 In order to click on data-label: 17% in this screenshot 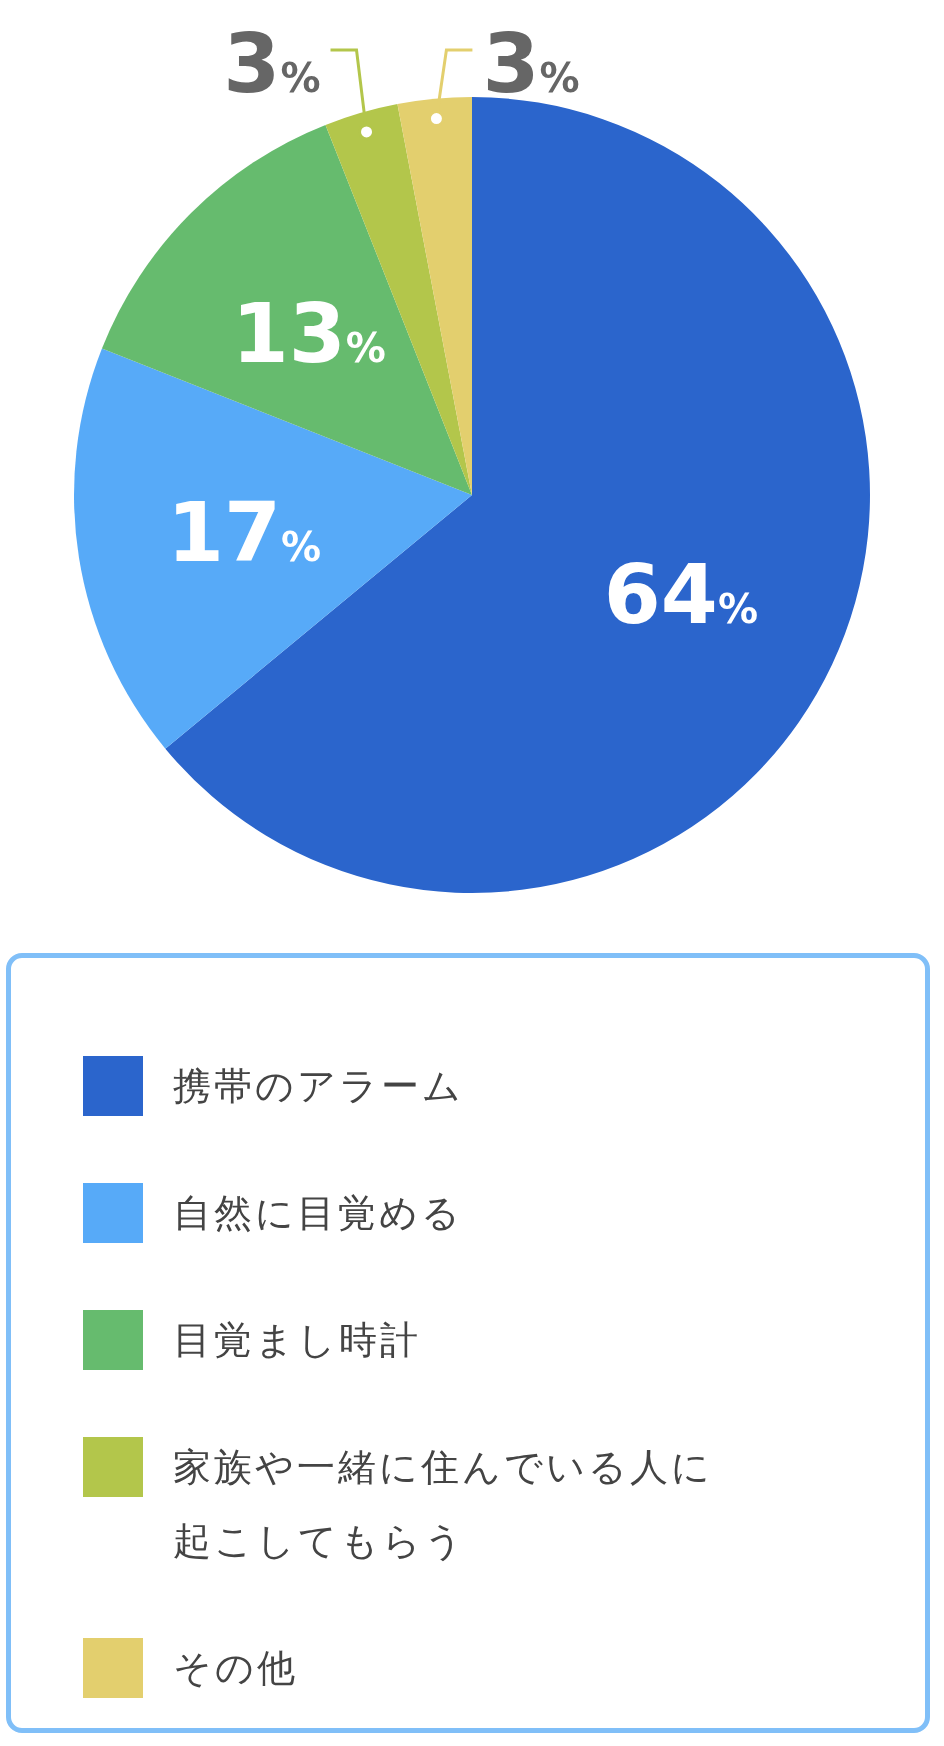, I will do `click(244, 533)`.